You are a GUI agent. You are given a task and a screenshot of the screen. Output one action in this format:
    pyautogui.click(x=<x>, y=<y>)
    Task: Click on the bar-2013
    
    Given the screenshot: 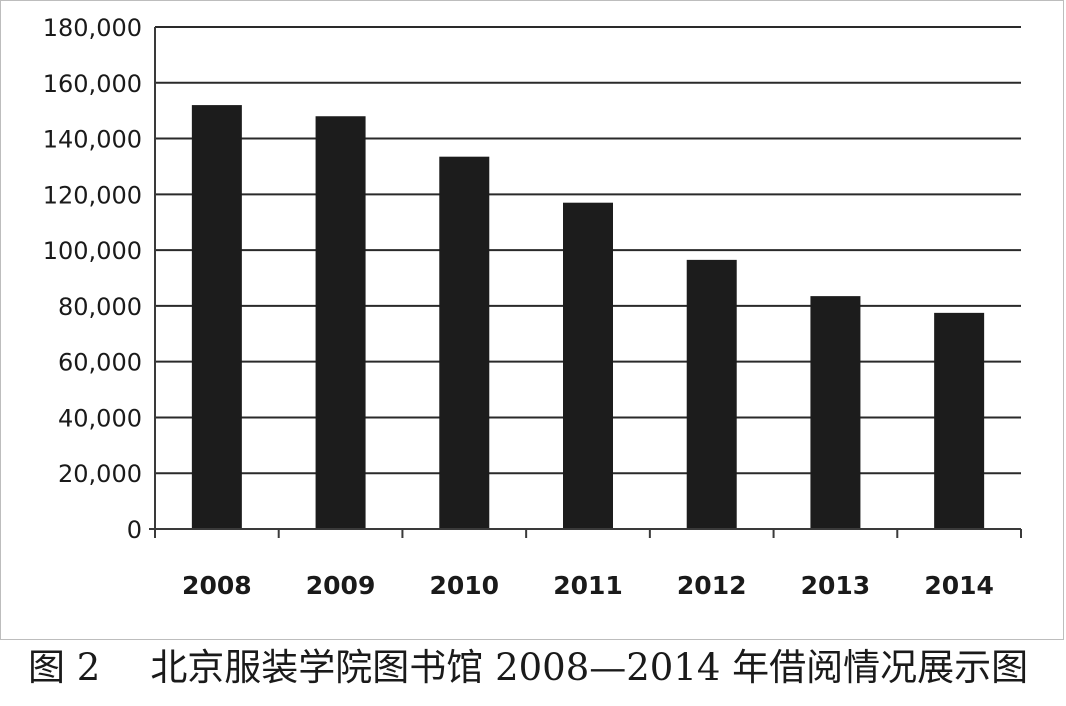 What is the action you would take?
    pyautogui.click(x=835, y=412)
    